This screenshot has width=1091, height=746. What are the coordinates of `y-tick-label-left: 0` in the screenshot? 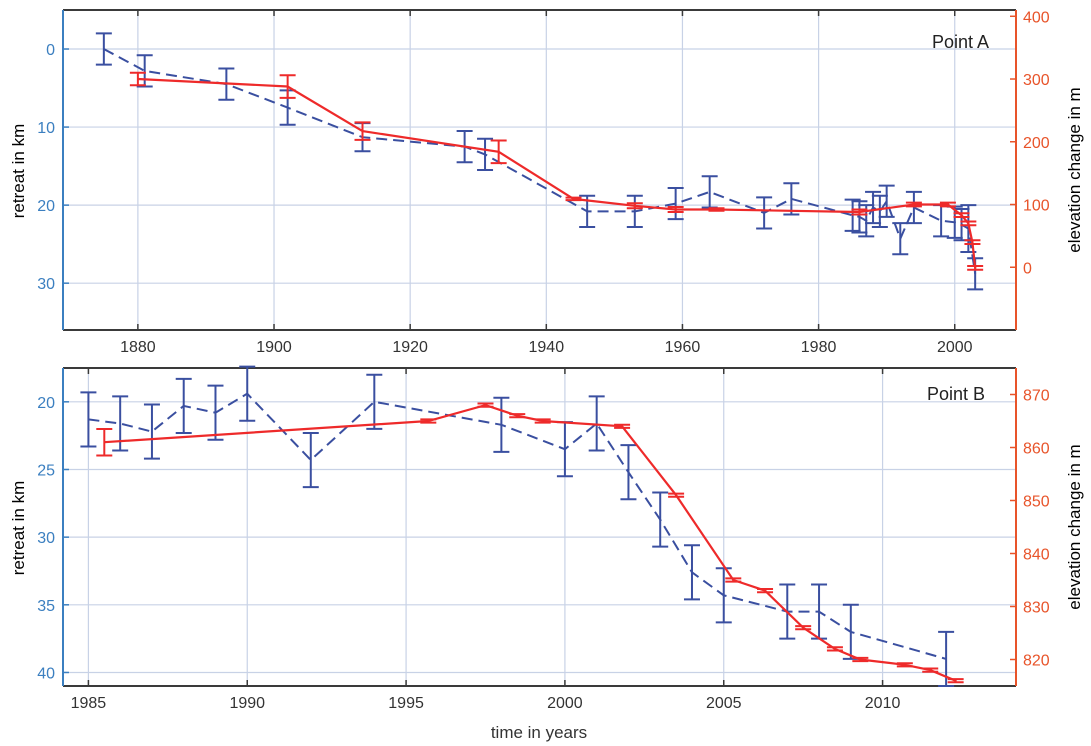 It's located at (50, 50).